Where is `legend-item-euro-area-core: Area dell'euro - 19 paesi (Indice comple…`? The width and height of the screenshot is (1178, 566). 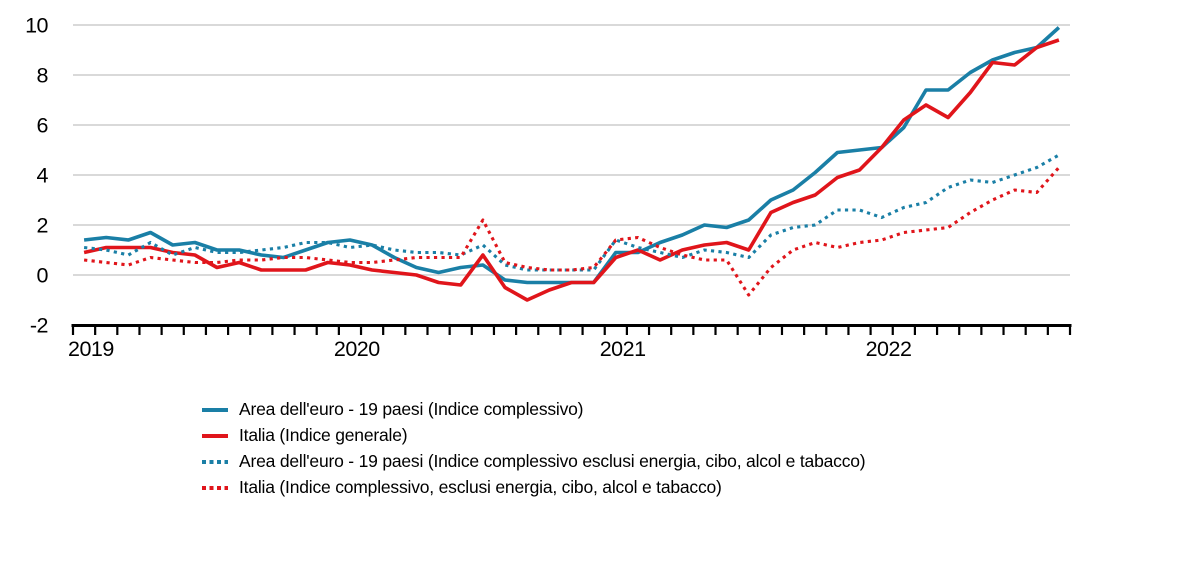 legend-item-euro-area-core: Area dell'euro - 19 paesi (Indice comple… is located at coordinates (534, 462).